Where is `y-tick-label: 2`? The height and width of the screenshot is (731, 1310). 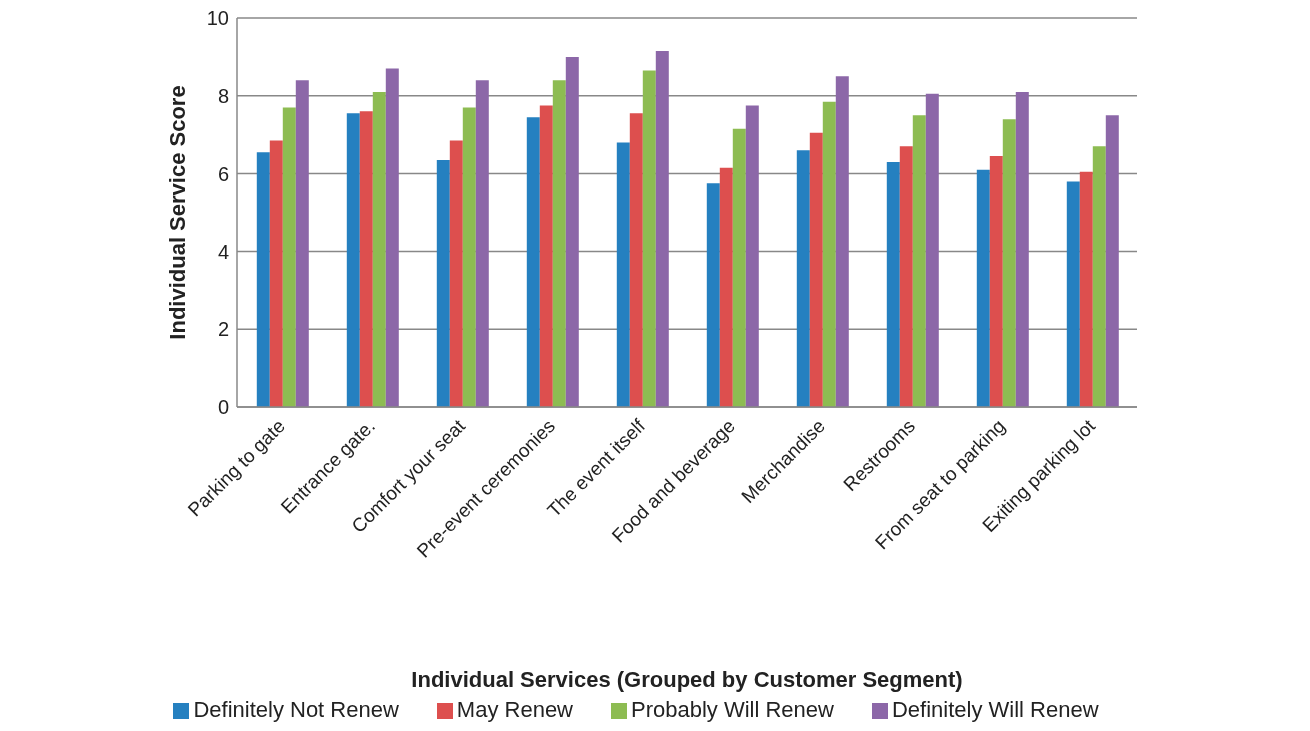 y-tick-label: 2 is located at coordinates (223, 329).